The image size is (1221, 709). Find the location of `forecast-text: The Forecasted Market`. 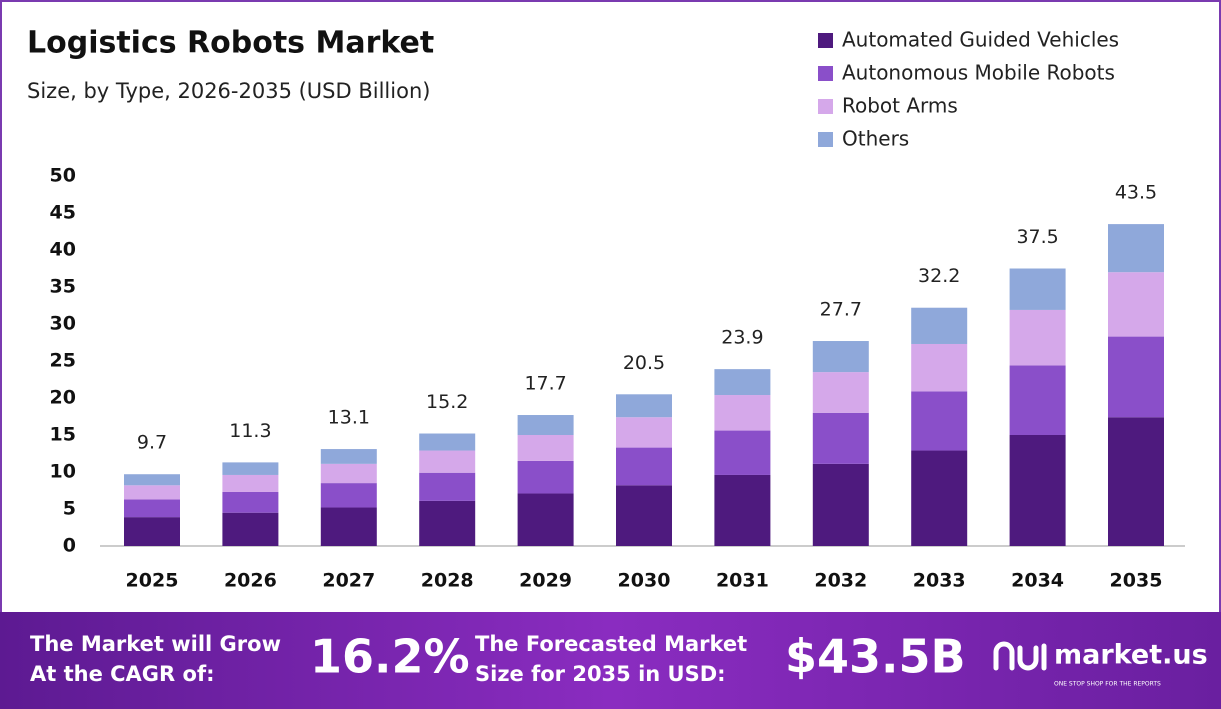

forecast-text: The Forecasted Market is located at coordinates (611, 644).